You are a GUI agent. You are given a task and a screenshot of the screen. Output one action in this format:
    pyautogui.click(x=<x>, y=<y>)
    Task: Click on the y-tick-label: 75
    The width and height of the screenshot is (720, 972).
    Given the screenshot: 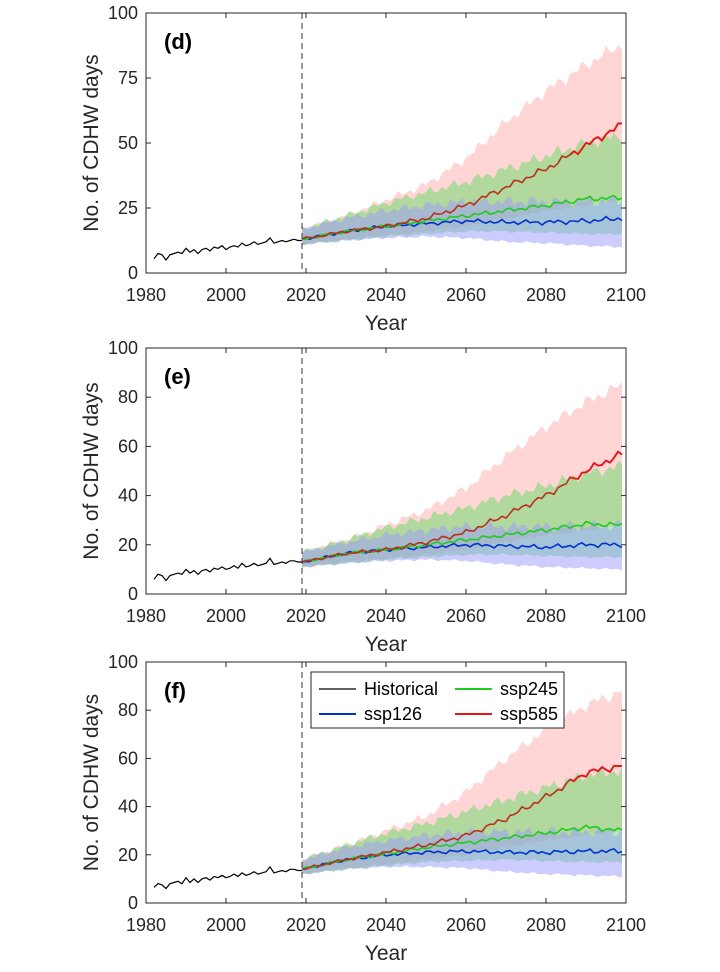 What is the action you would take?
    pyautogui.click(x=128, y=78)
    